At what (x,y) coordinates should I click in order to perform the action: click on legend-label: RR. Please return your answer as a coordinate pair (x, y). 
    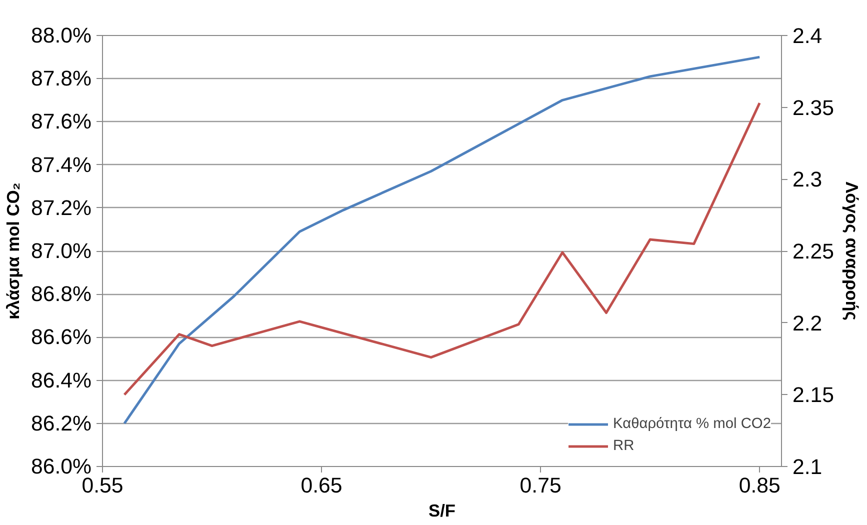
    Looking at the image, I should click on (623, 446).